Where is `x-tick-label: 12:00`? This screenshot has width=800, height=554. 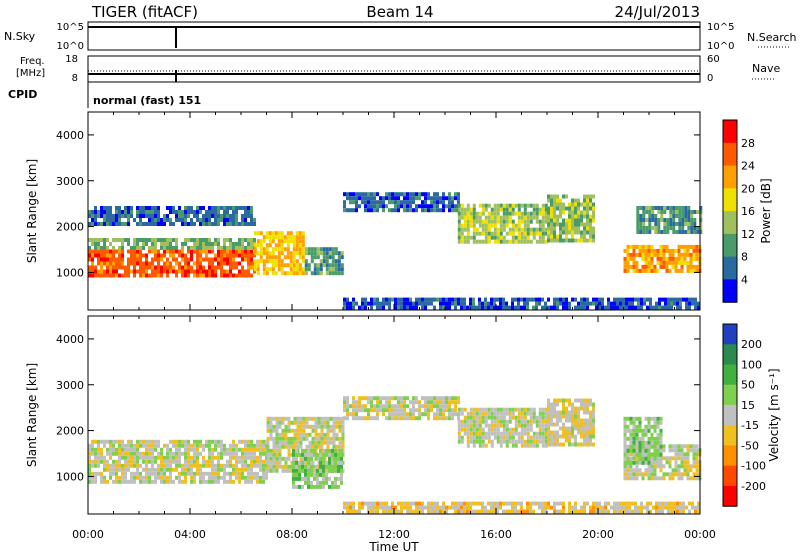 x-tick-label: 12:00 is located at coordinates (394, 534).